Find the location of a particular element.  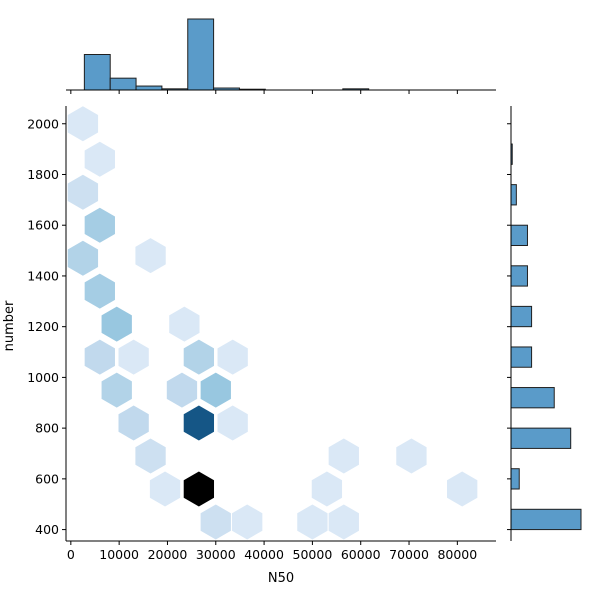

x-tick-label: 50000 is located at coordinates (313, 554).